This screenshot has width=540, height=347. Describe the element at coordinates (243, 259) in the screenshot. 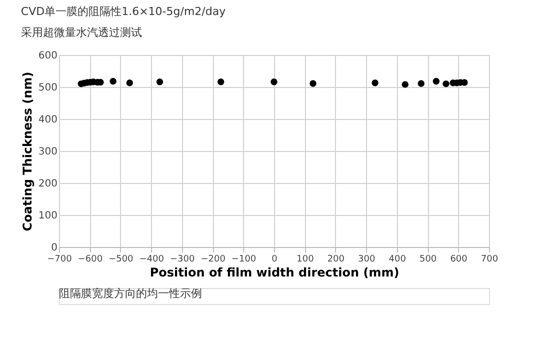

I see `x-tick-label: −100` at that location.